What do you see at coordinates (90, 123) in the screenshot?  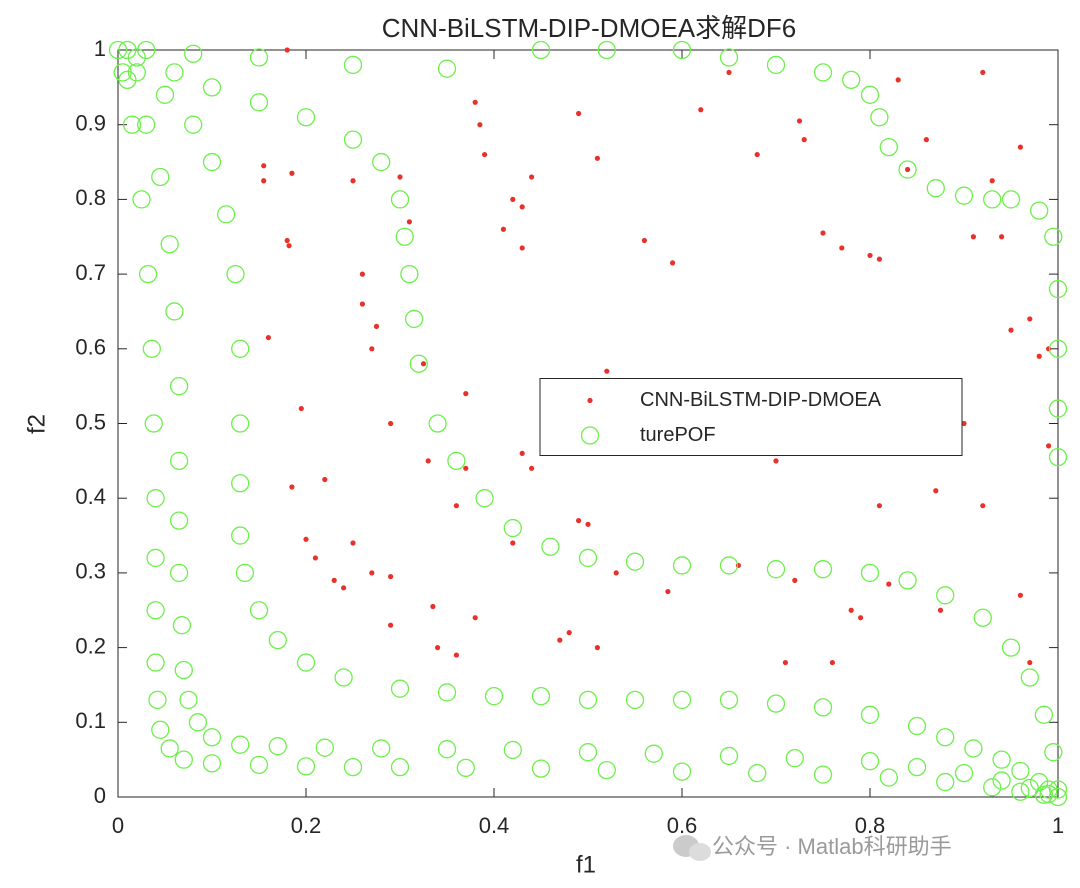 I see `y-tick-label: 0.9` at bounding box center [90, 123].